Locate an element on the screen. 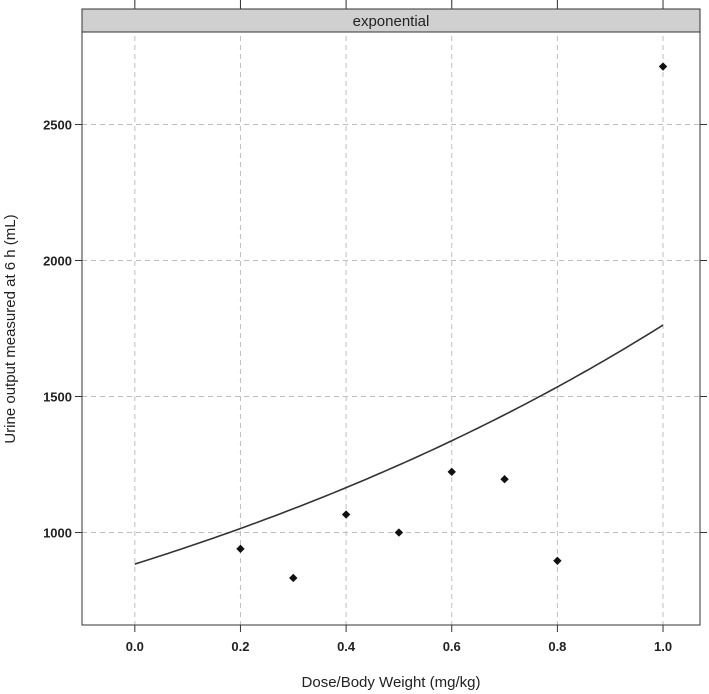  y-tick-label: 1000 is located at coordinates (57, 533).